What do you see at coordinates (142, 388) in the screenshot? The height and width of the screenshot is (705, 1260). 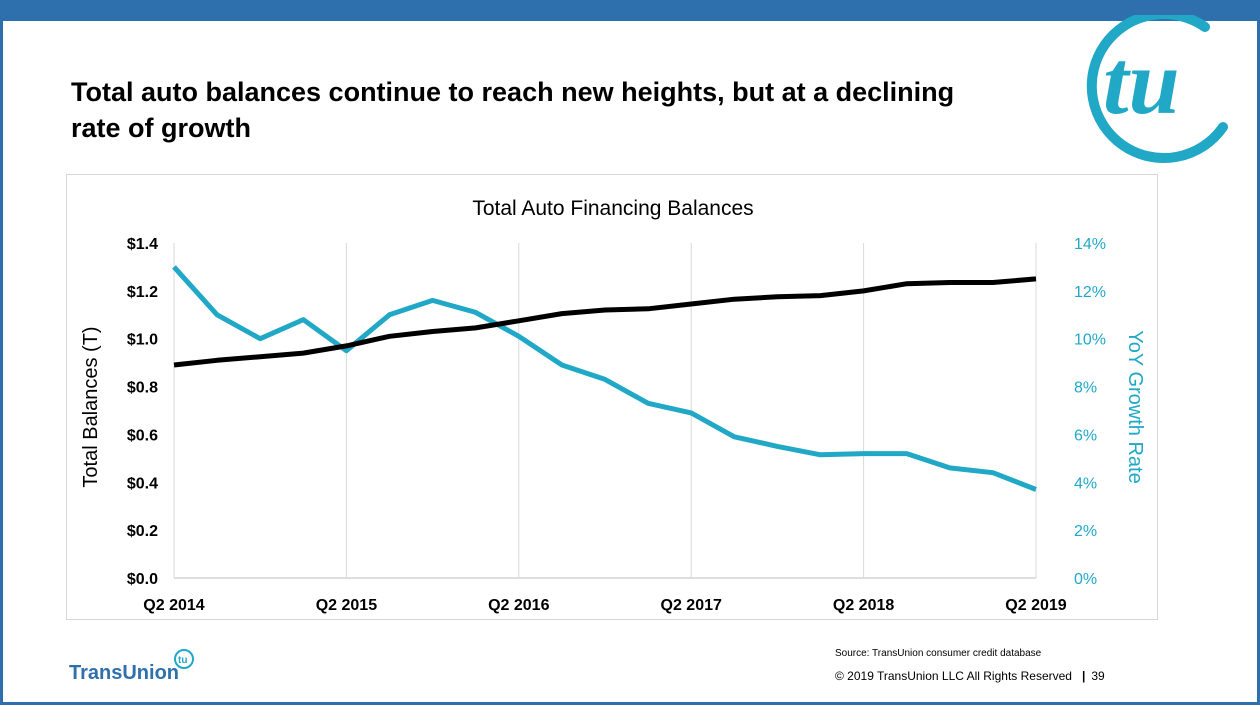 I see `y-left-tick-label: $0.8` at bounding box center [142, 388].